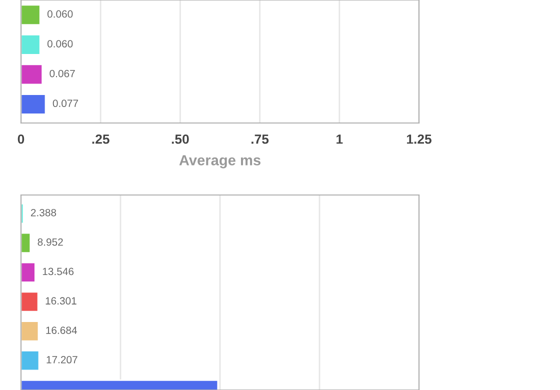  Describe the element at coordinates (21, 139) in the screenshot. I see `x-tick-label: 0` at that location.